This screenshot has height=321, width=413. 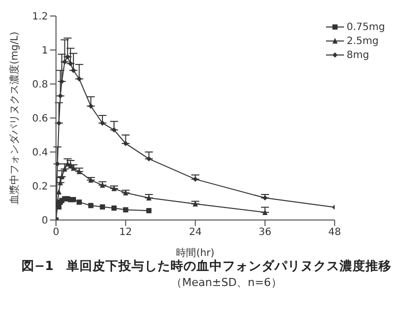 I want to click on x-tick-label: 36, so click(x=265, y=232).